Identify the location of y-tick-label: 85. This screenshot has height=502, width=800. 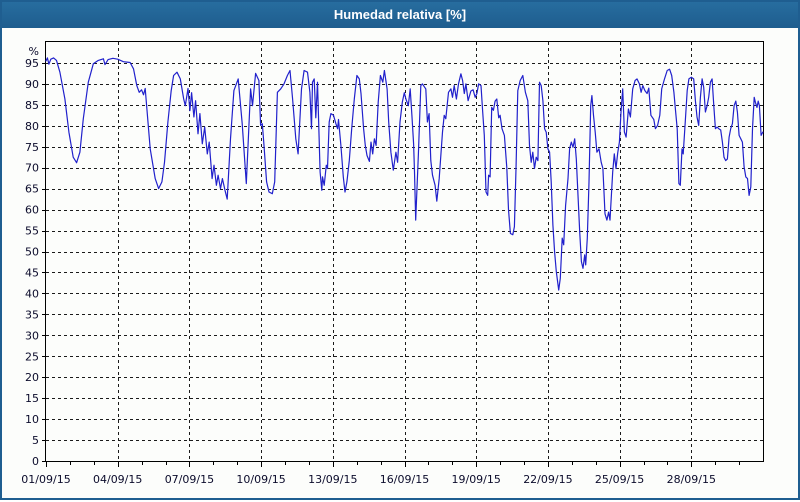
(32, 105).